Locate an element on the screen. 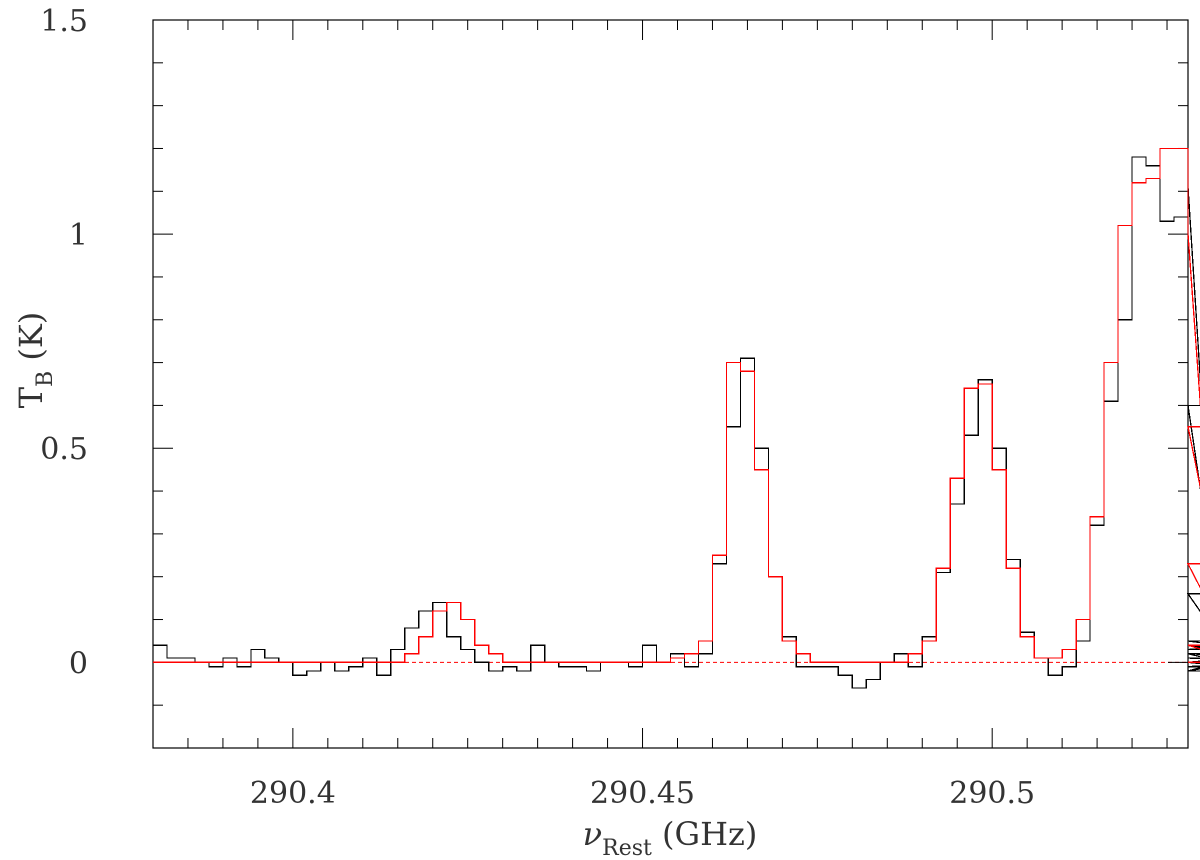  x-tick-label: 290.5 is located at coordinates (992, 793).